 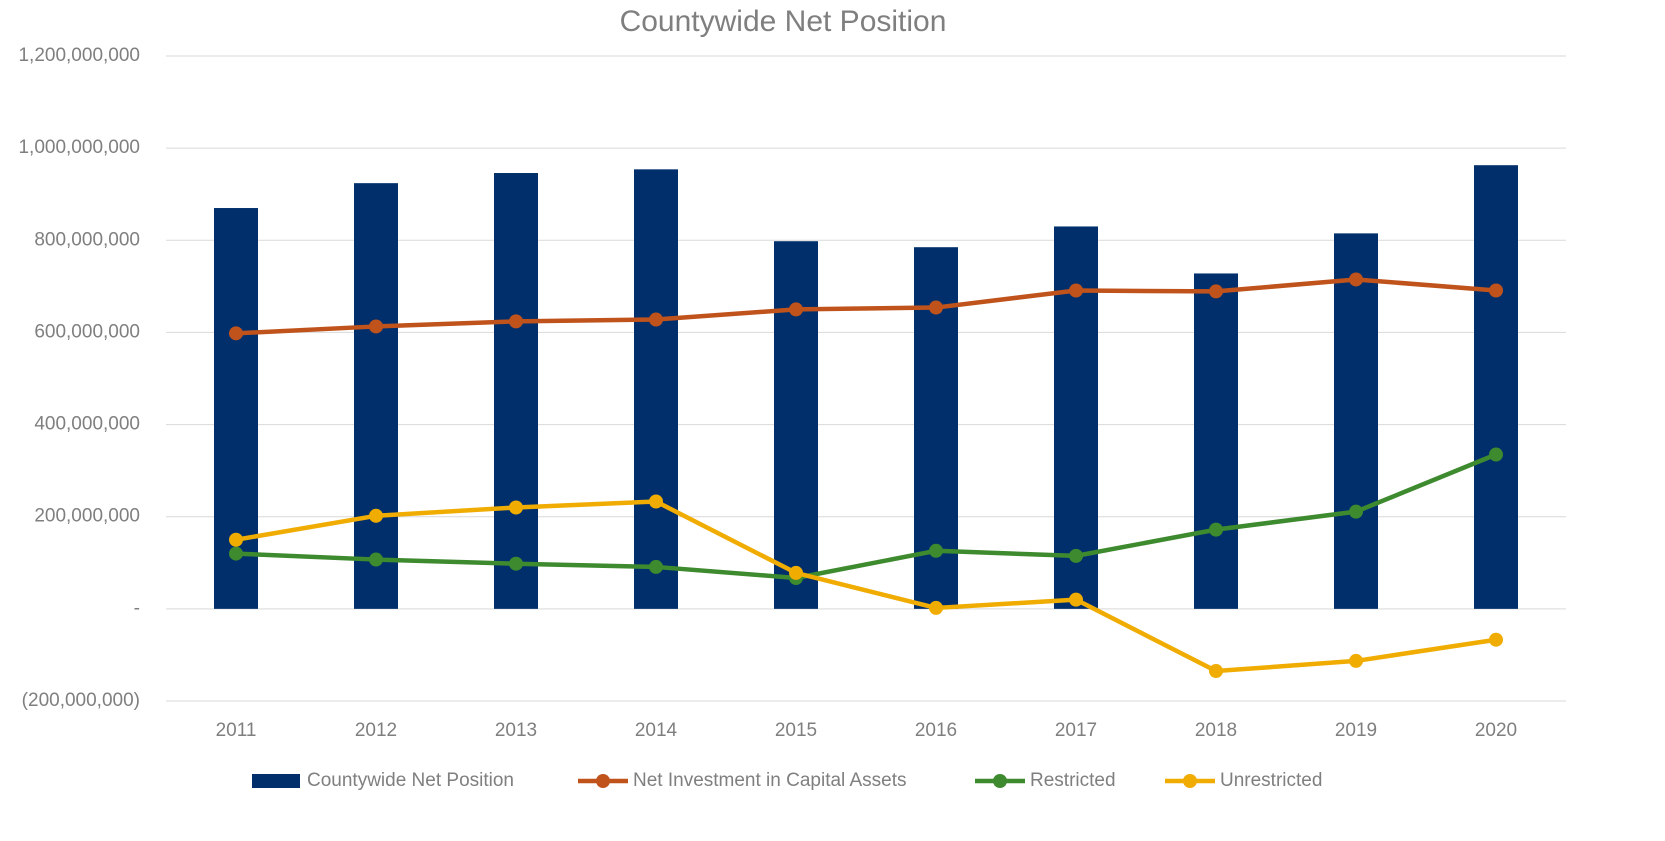 What do you see at coordinates (79, 147) in the screenshot?
I see `y-tick-label: 1,000,000,000` at bounding box center [79, 147].